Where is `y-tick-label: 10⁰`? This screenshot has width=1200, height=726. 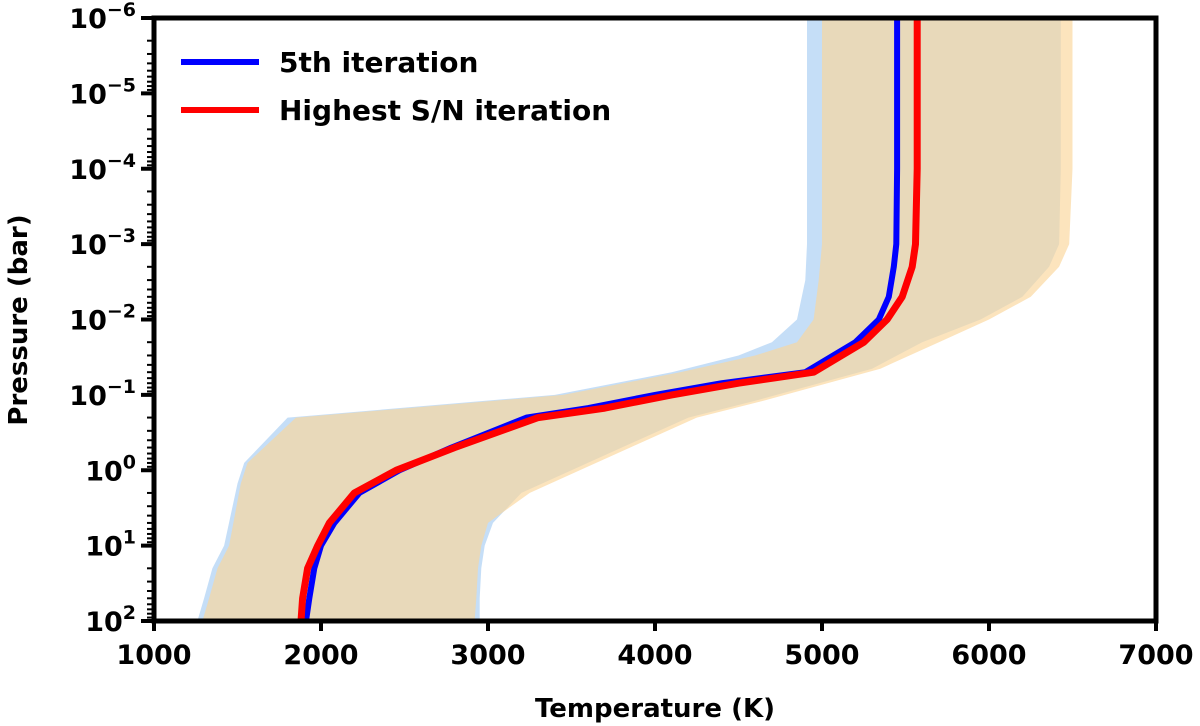
y-tick-label: 10⁰ is located at coordinates (110, 469).